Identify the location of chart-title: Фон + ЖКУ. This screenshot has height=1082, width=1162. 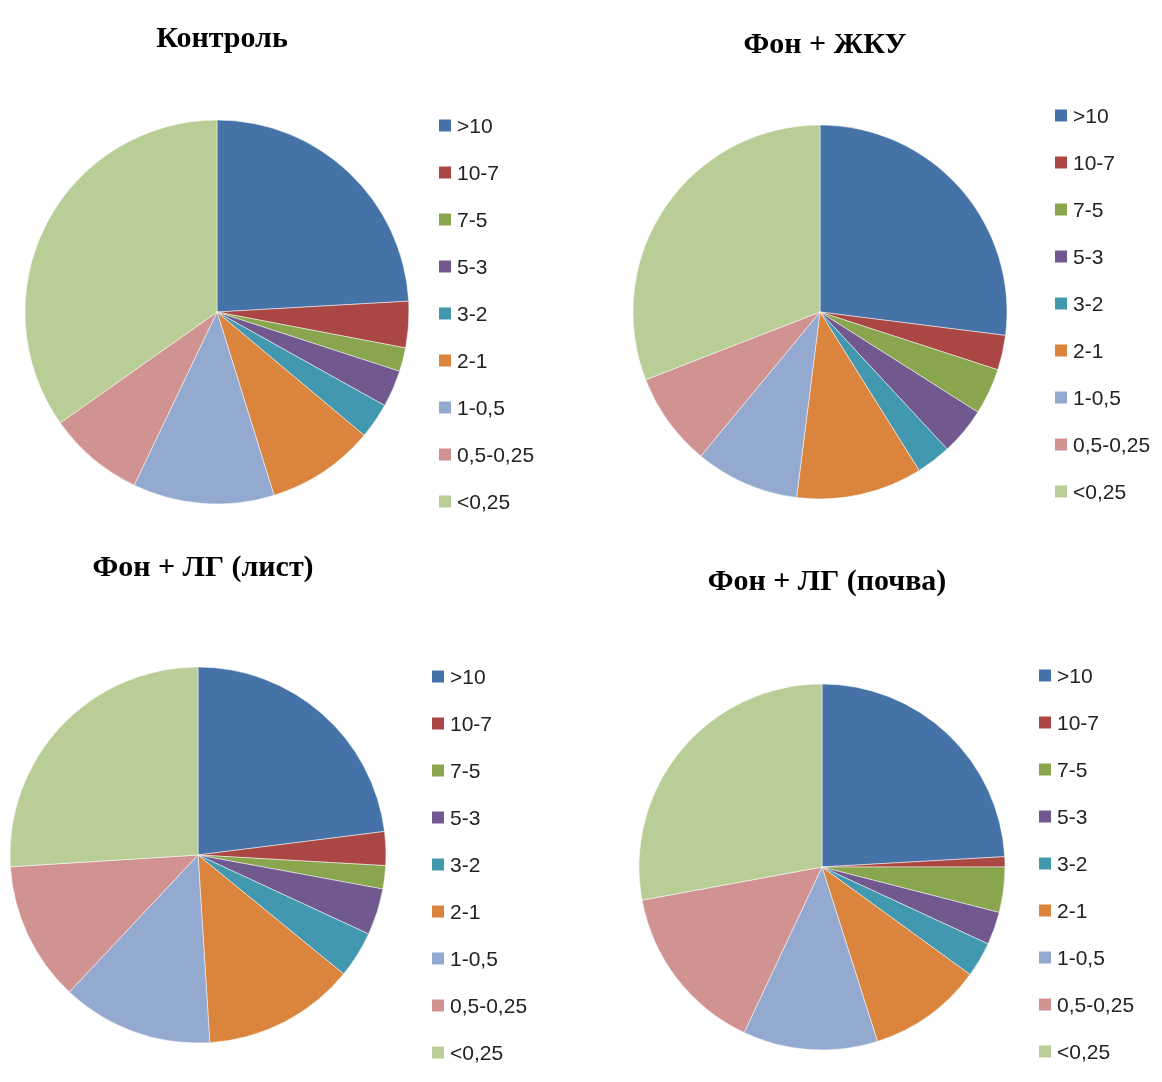
(825, 42).